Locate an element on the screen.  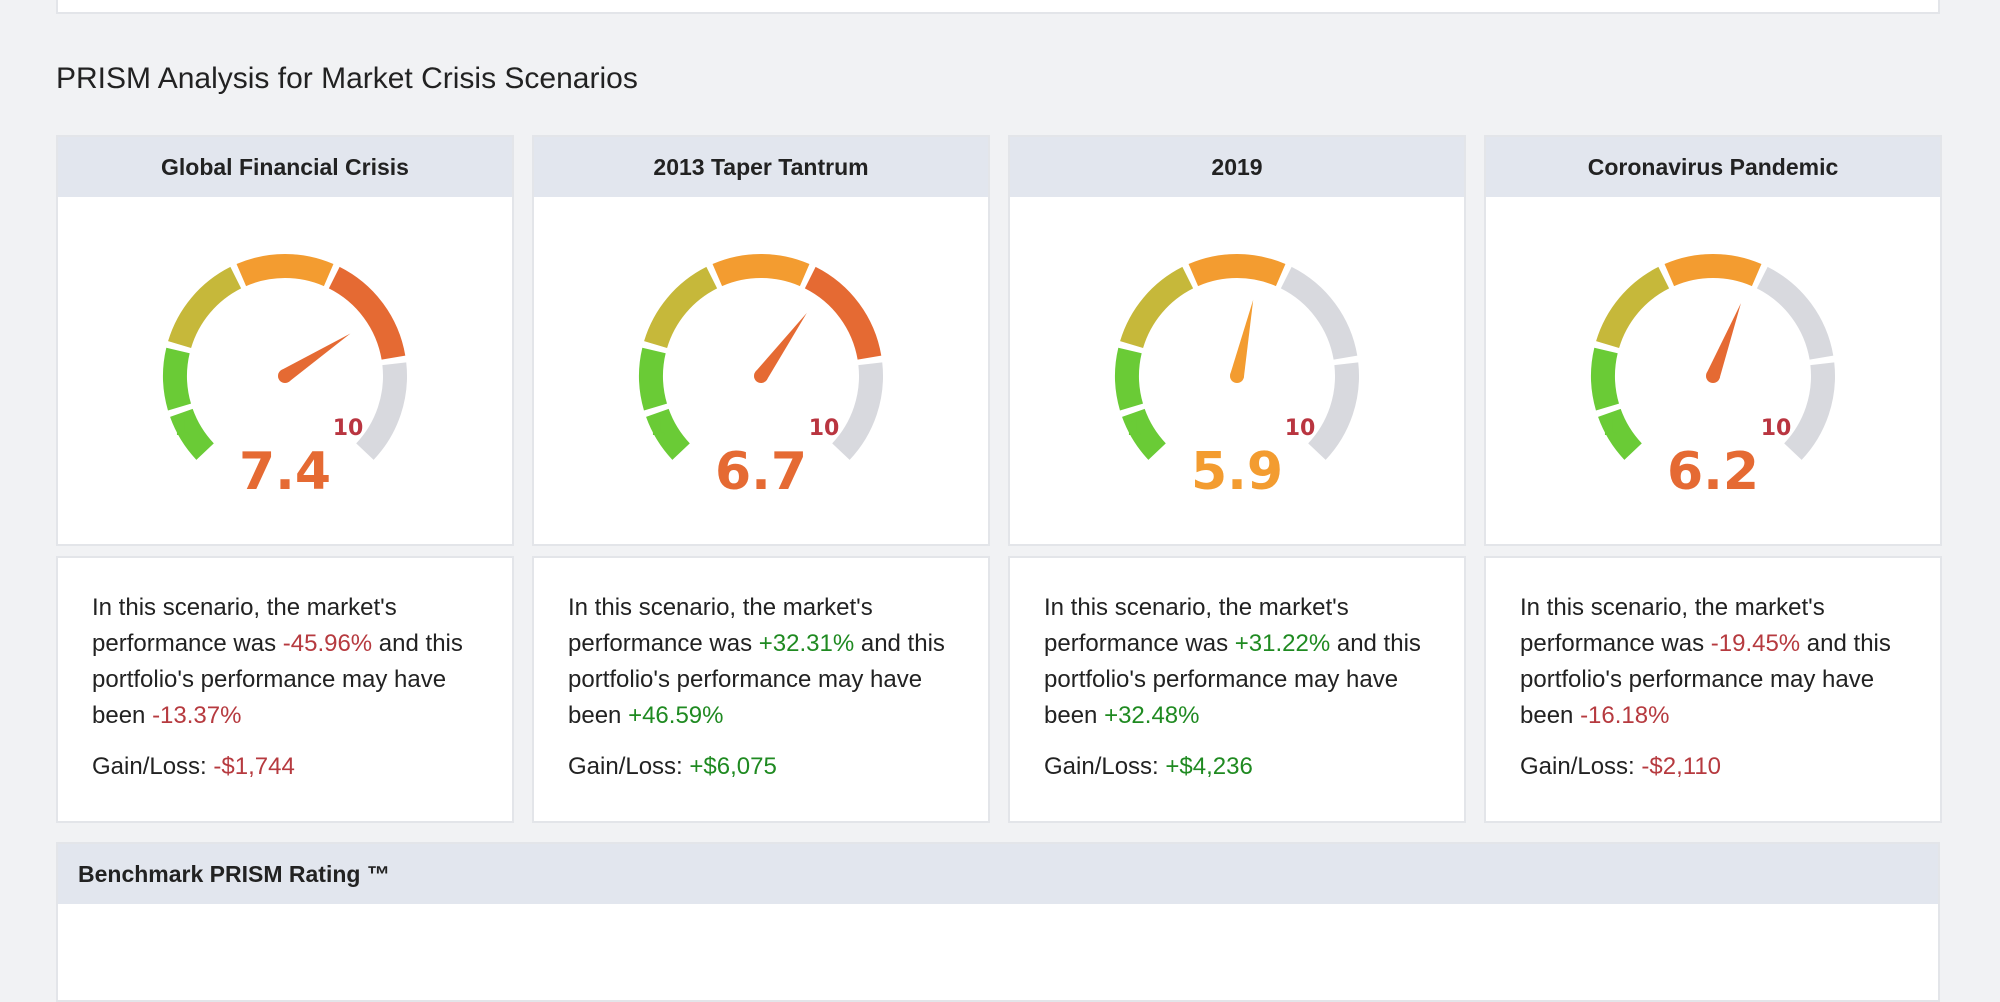
gain-loss: Gain/Loss: +$6,075 is located at coordinates (761, 767).